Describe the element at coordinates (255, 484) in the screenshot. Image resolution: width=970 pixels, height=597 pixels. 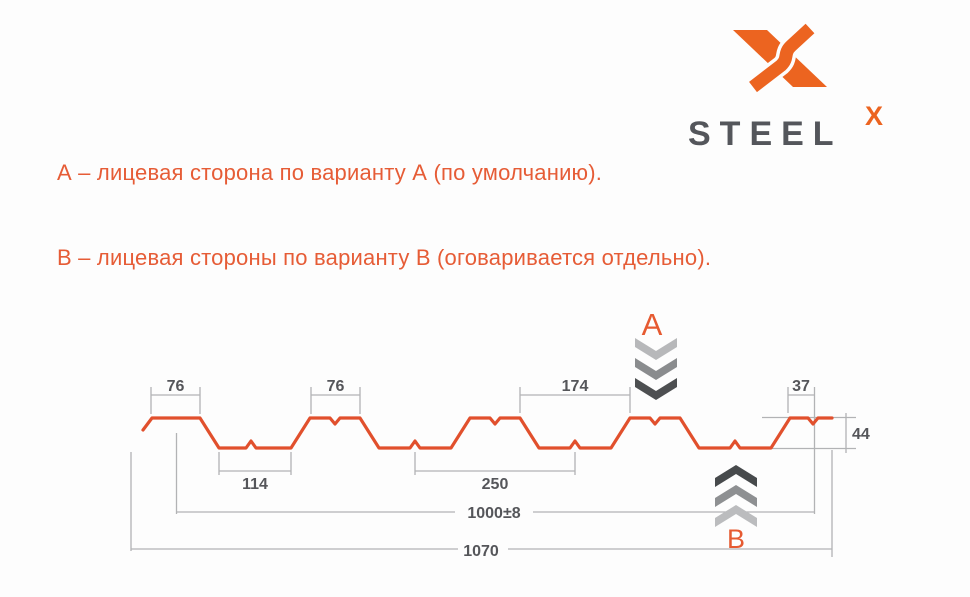
I see `dim-valley-width: 114` at that location.